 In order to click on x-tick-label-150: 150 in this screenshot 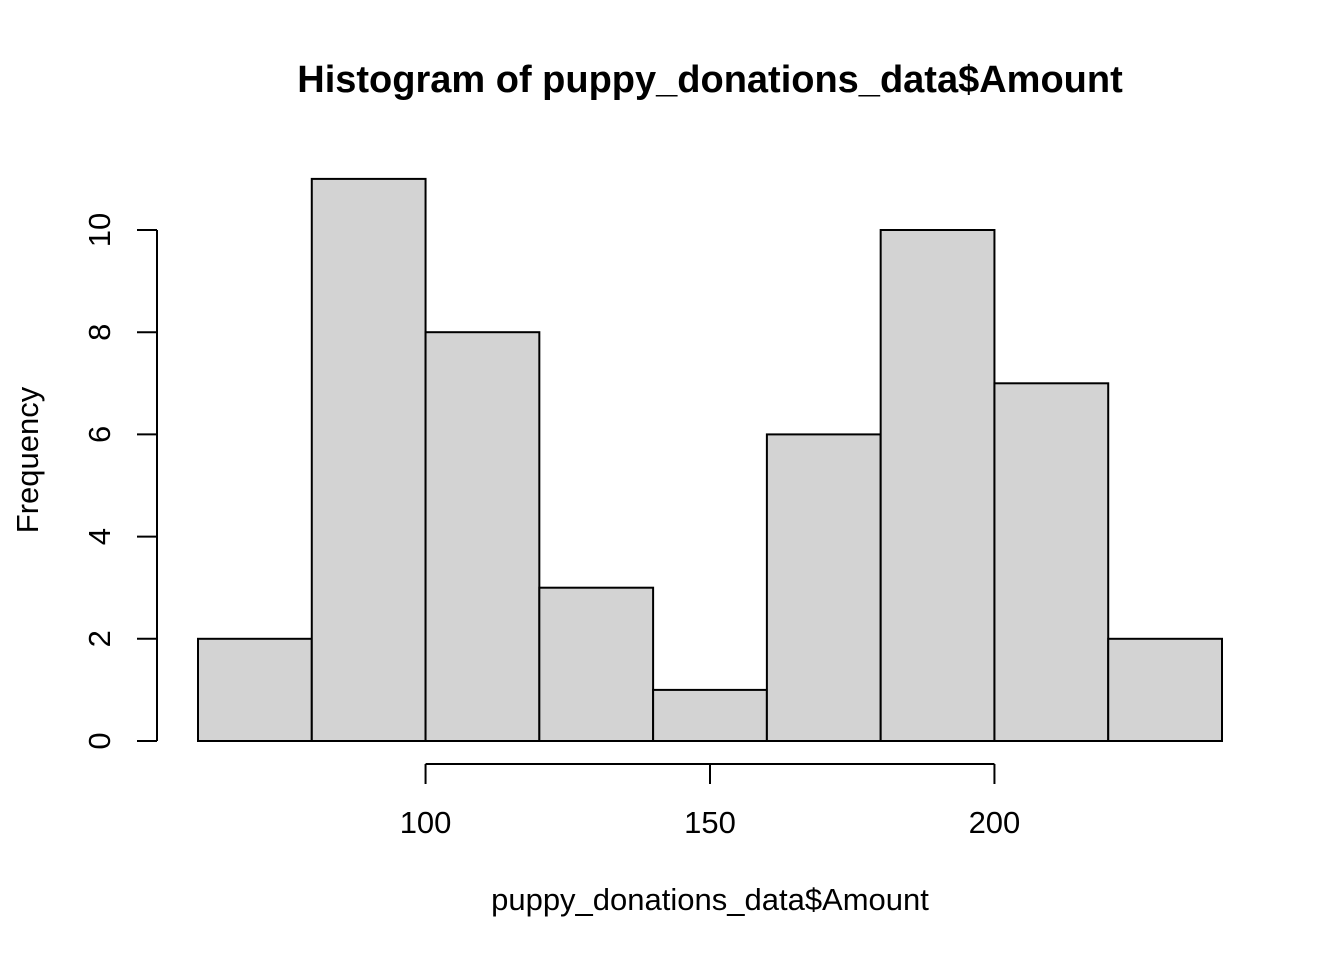, I will do `click(710, 822)`.